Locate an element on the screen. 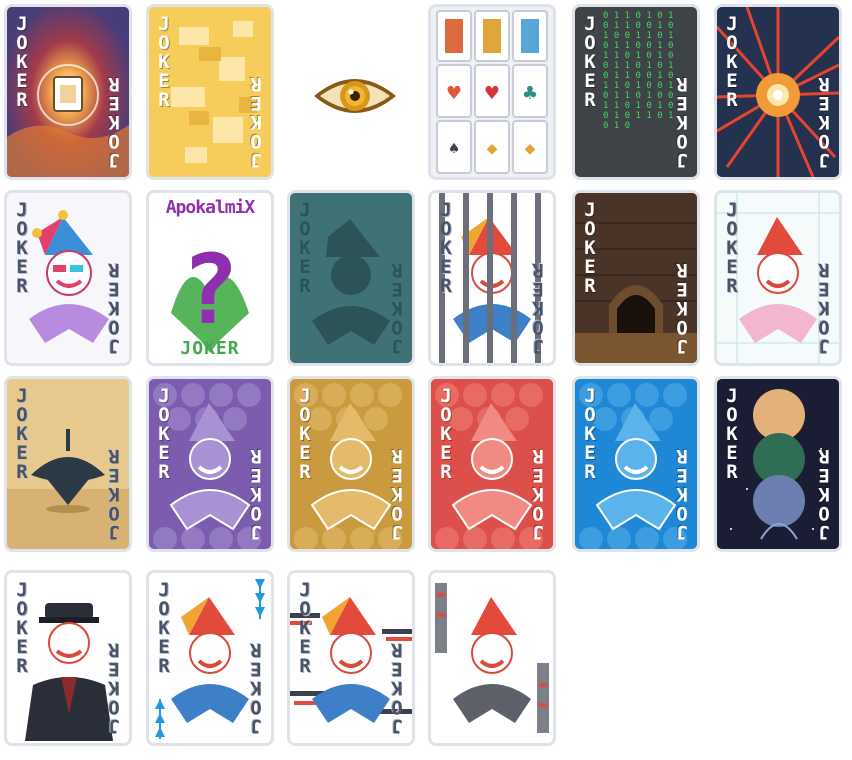 Image resolution: width=852 pixels, height=760 pixels. mini-cards-art: ♥ ♥ ♣ ♠ ◆ ◆ is located at coordinates (492, 92).